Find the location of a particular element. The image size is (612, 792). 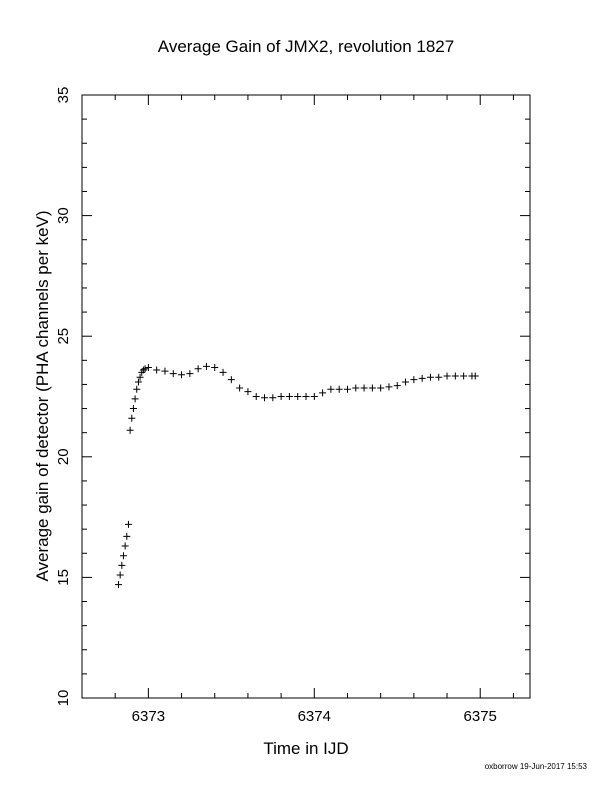

x-tick-label: 6373 is located at coordinates (148, 716).